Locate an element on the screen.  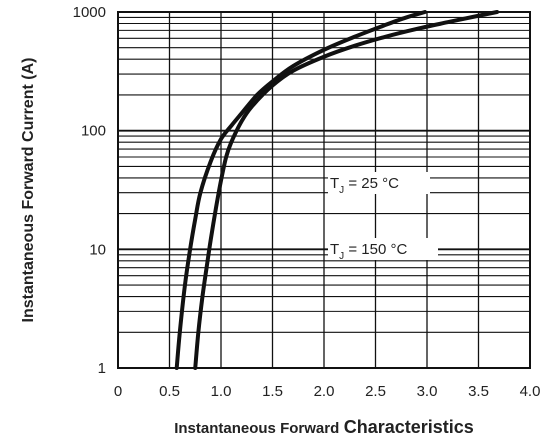
y-tick-label: 1 is located at coordinates (102, 368).